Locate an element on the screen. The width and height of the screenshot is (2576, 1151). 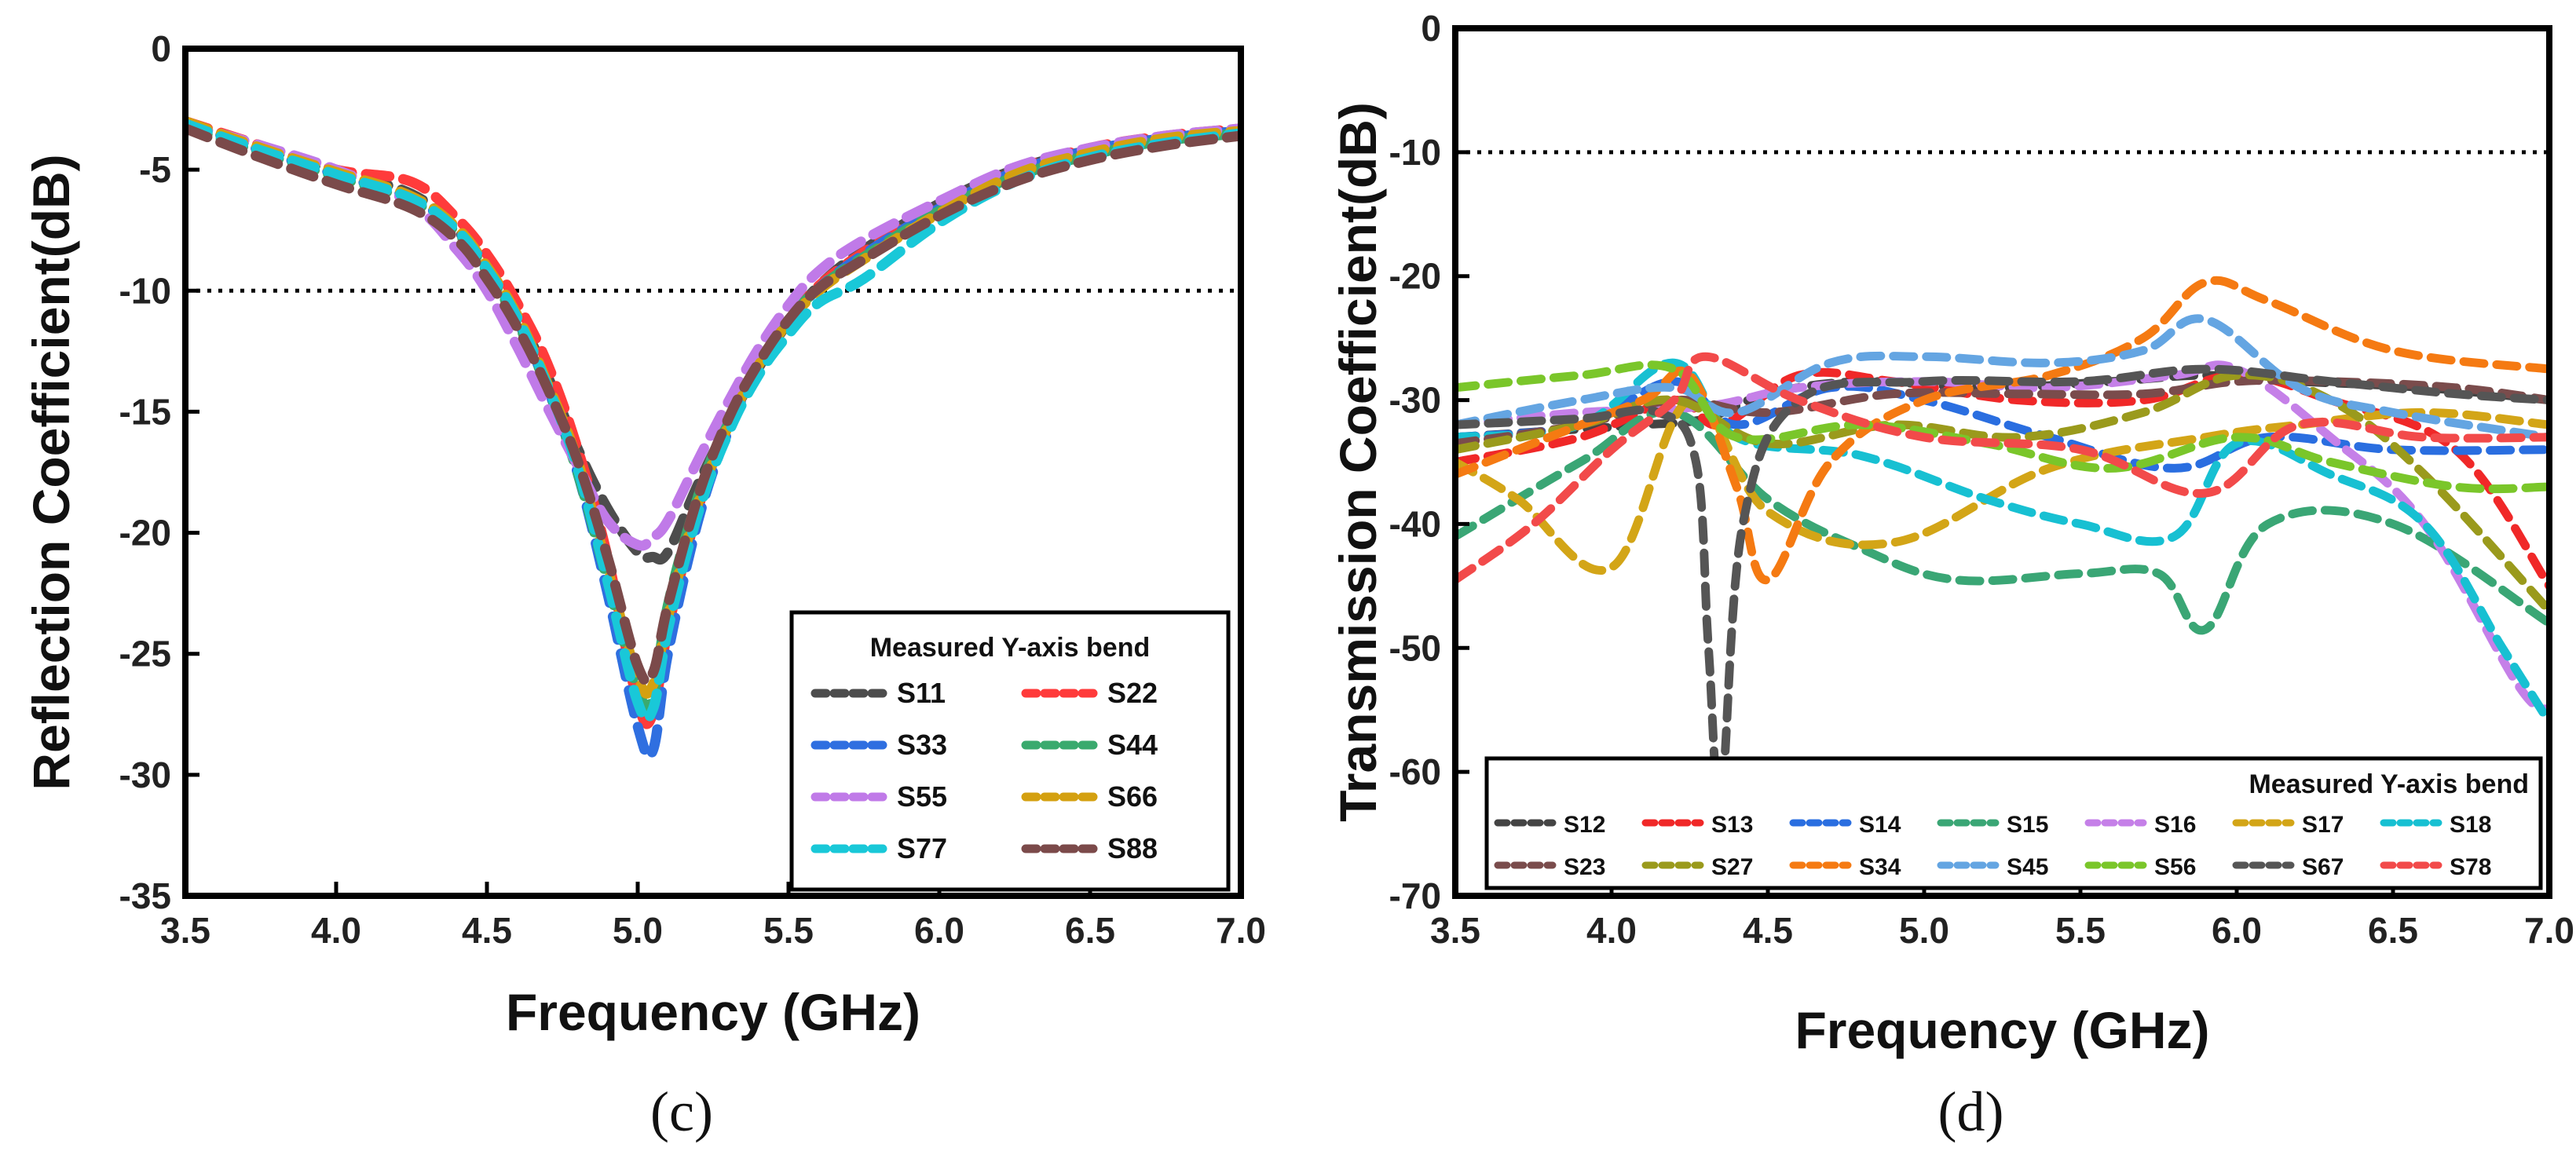
series-line-s78 is located at coordinates (2002, 468).